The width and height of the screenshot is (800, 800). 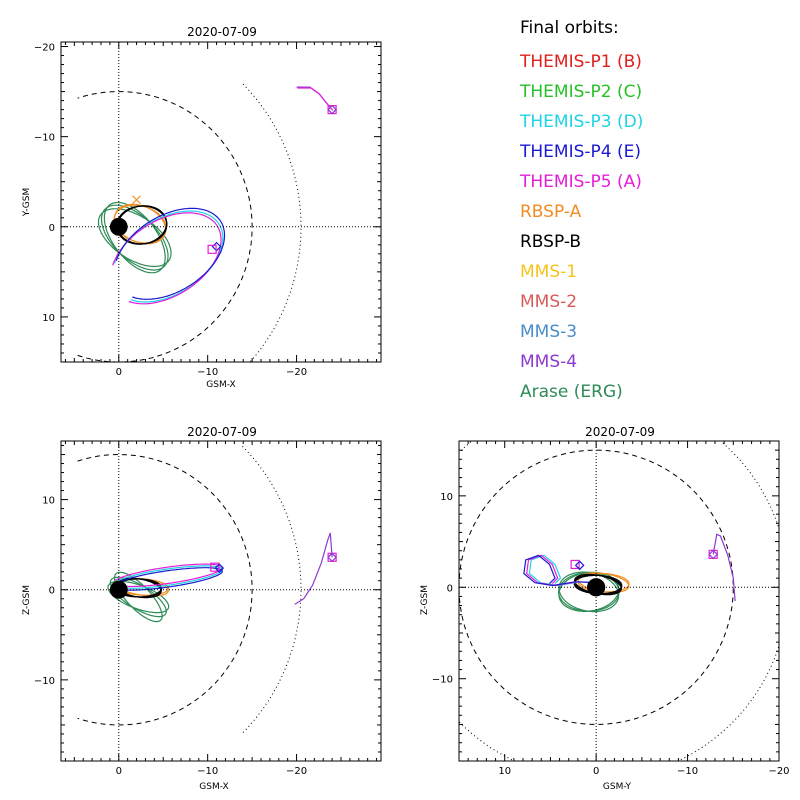 What do you see at coordinates (620, 432) in the screenshot?
I see `panel-yz-title: 2020-07-09` at bounding box center [620, 432].